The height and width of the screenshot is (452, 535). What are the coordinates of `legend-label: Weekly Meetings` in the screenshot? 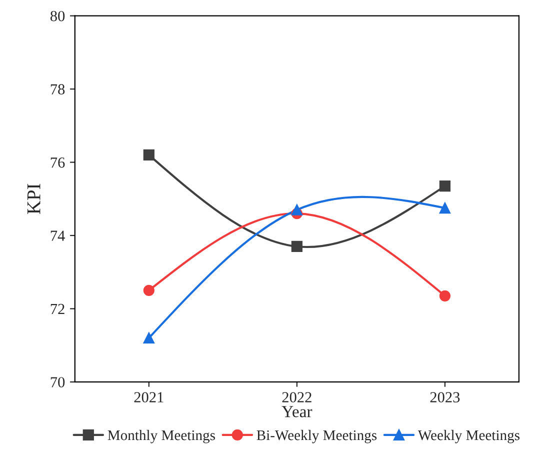 It's located at (469, 437).